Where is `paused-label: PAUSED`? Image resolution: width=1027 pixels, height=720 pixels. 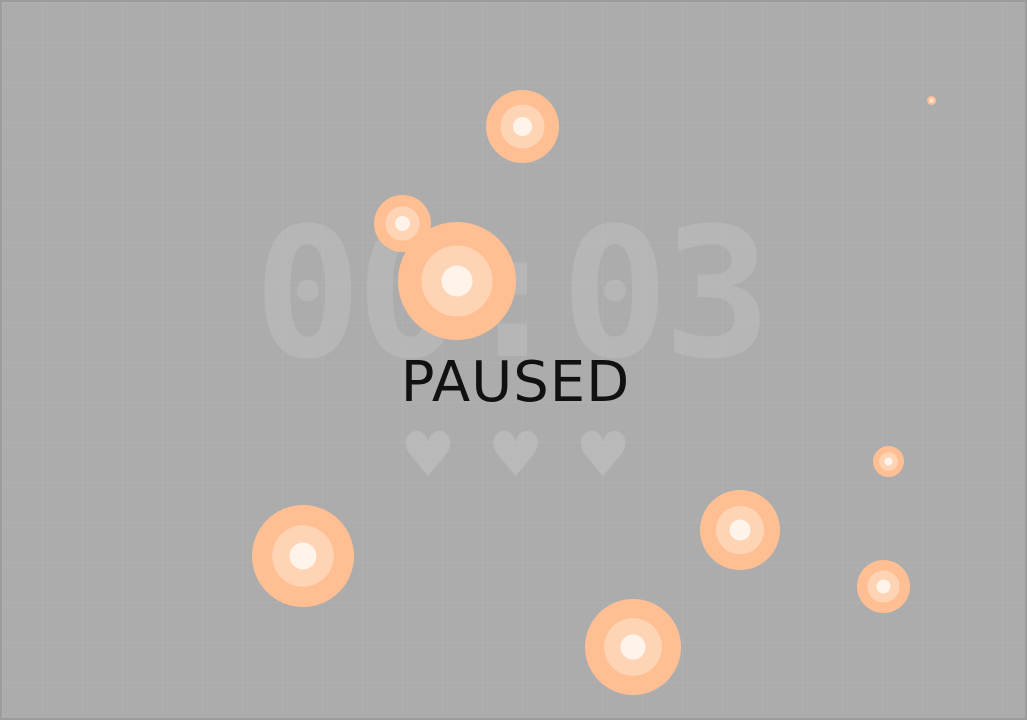 paused-label: PAUSED is located at coordinates (515, 382).